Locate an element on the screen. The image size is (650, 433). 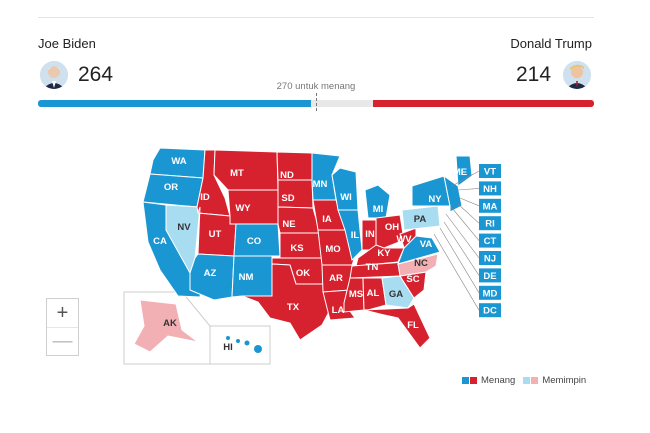
map-legend: Menang Memimpin is located at coordinates (524, 380).